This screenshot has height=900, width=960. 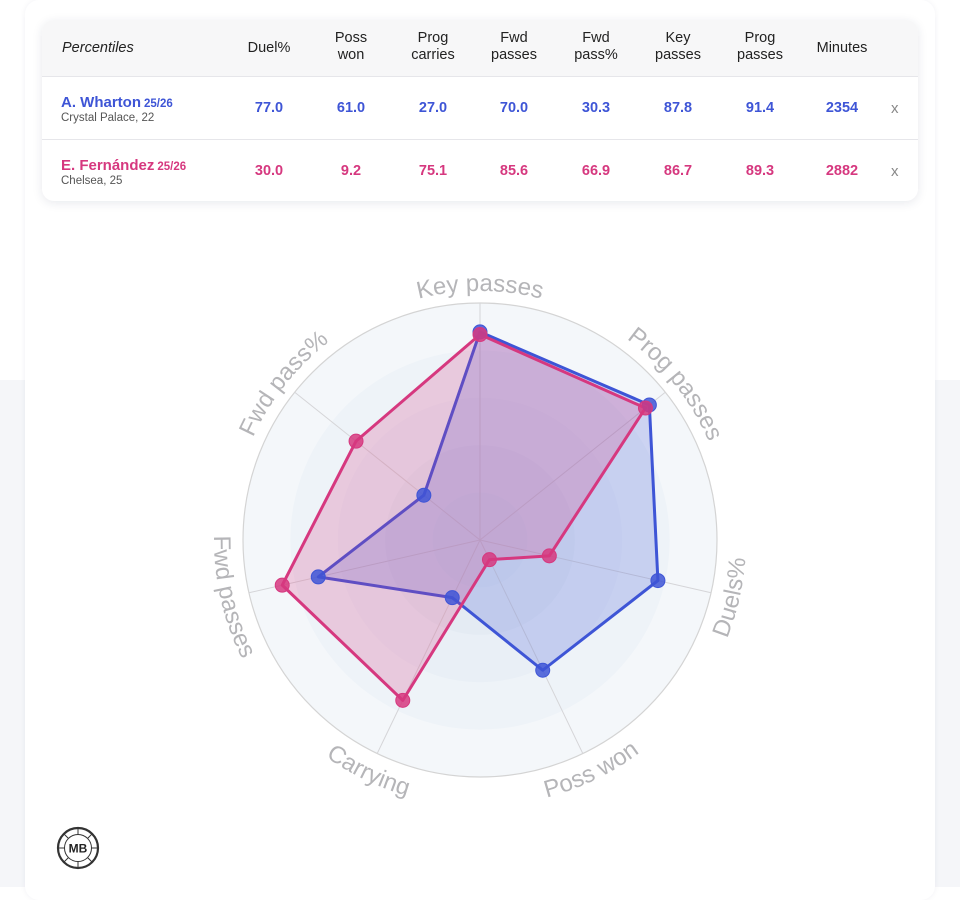 I want to click on col-minutes: Minutes, so click(x=842, y=48).